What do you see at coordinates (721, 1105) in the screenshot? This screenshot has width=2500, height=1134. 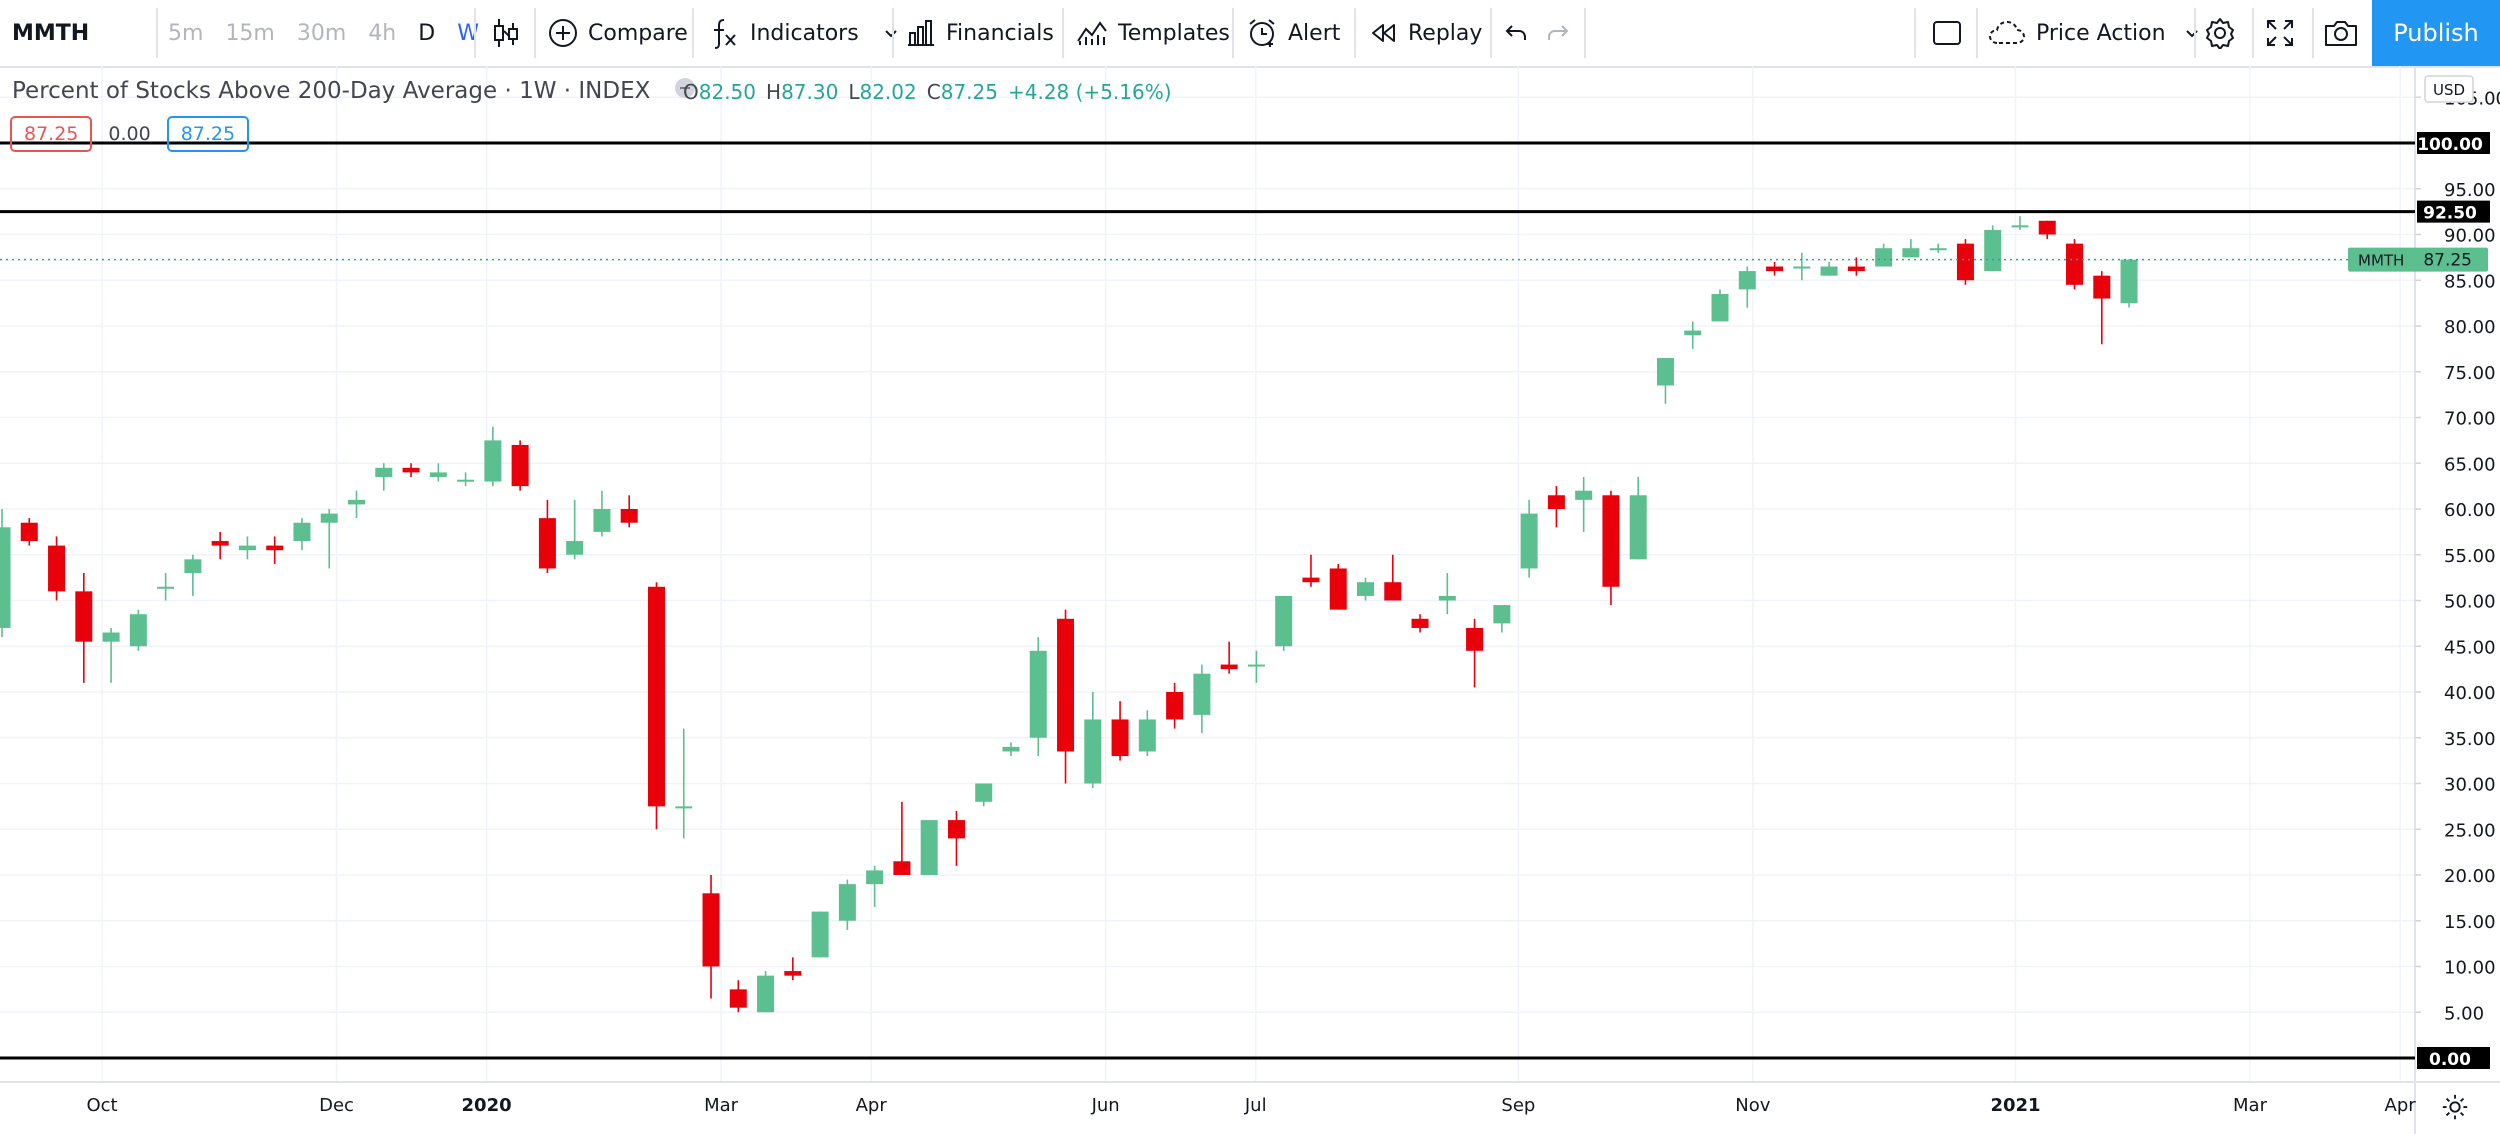 I see `time-tick-label: Mar` at bounding box center [721, 1105].